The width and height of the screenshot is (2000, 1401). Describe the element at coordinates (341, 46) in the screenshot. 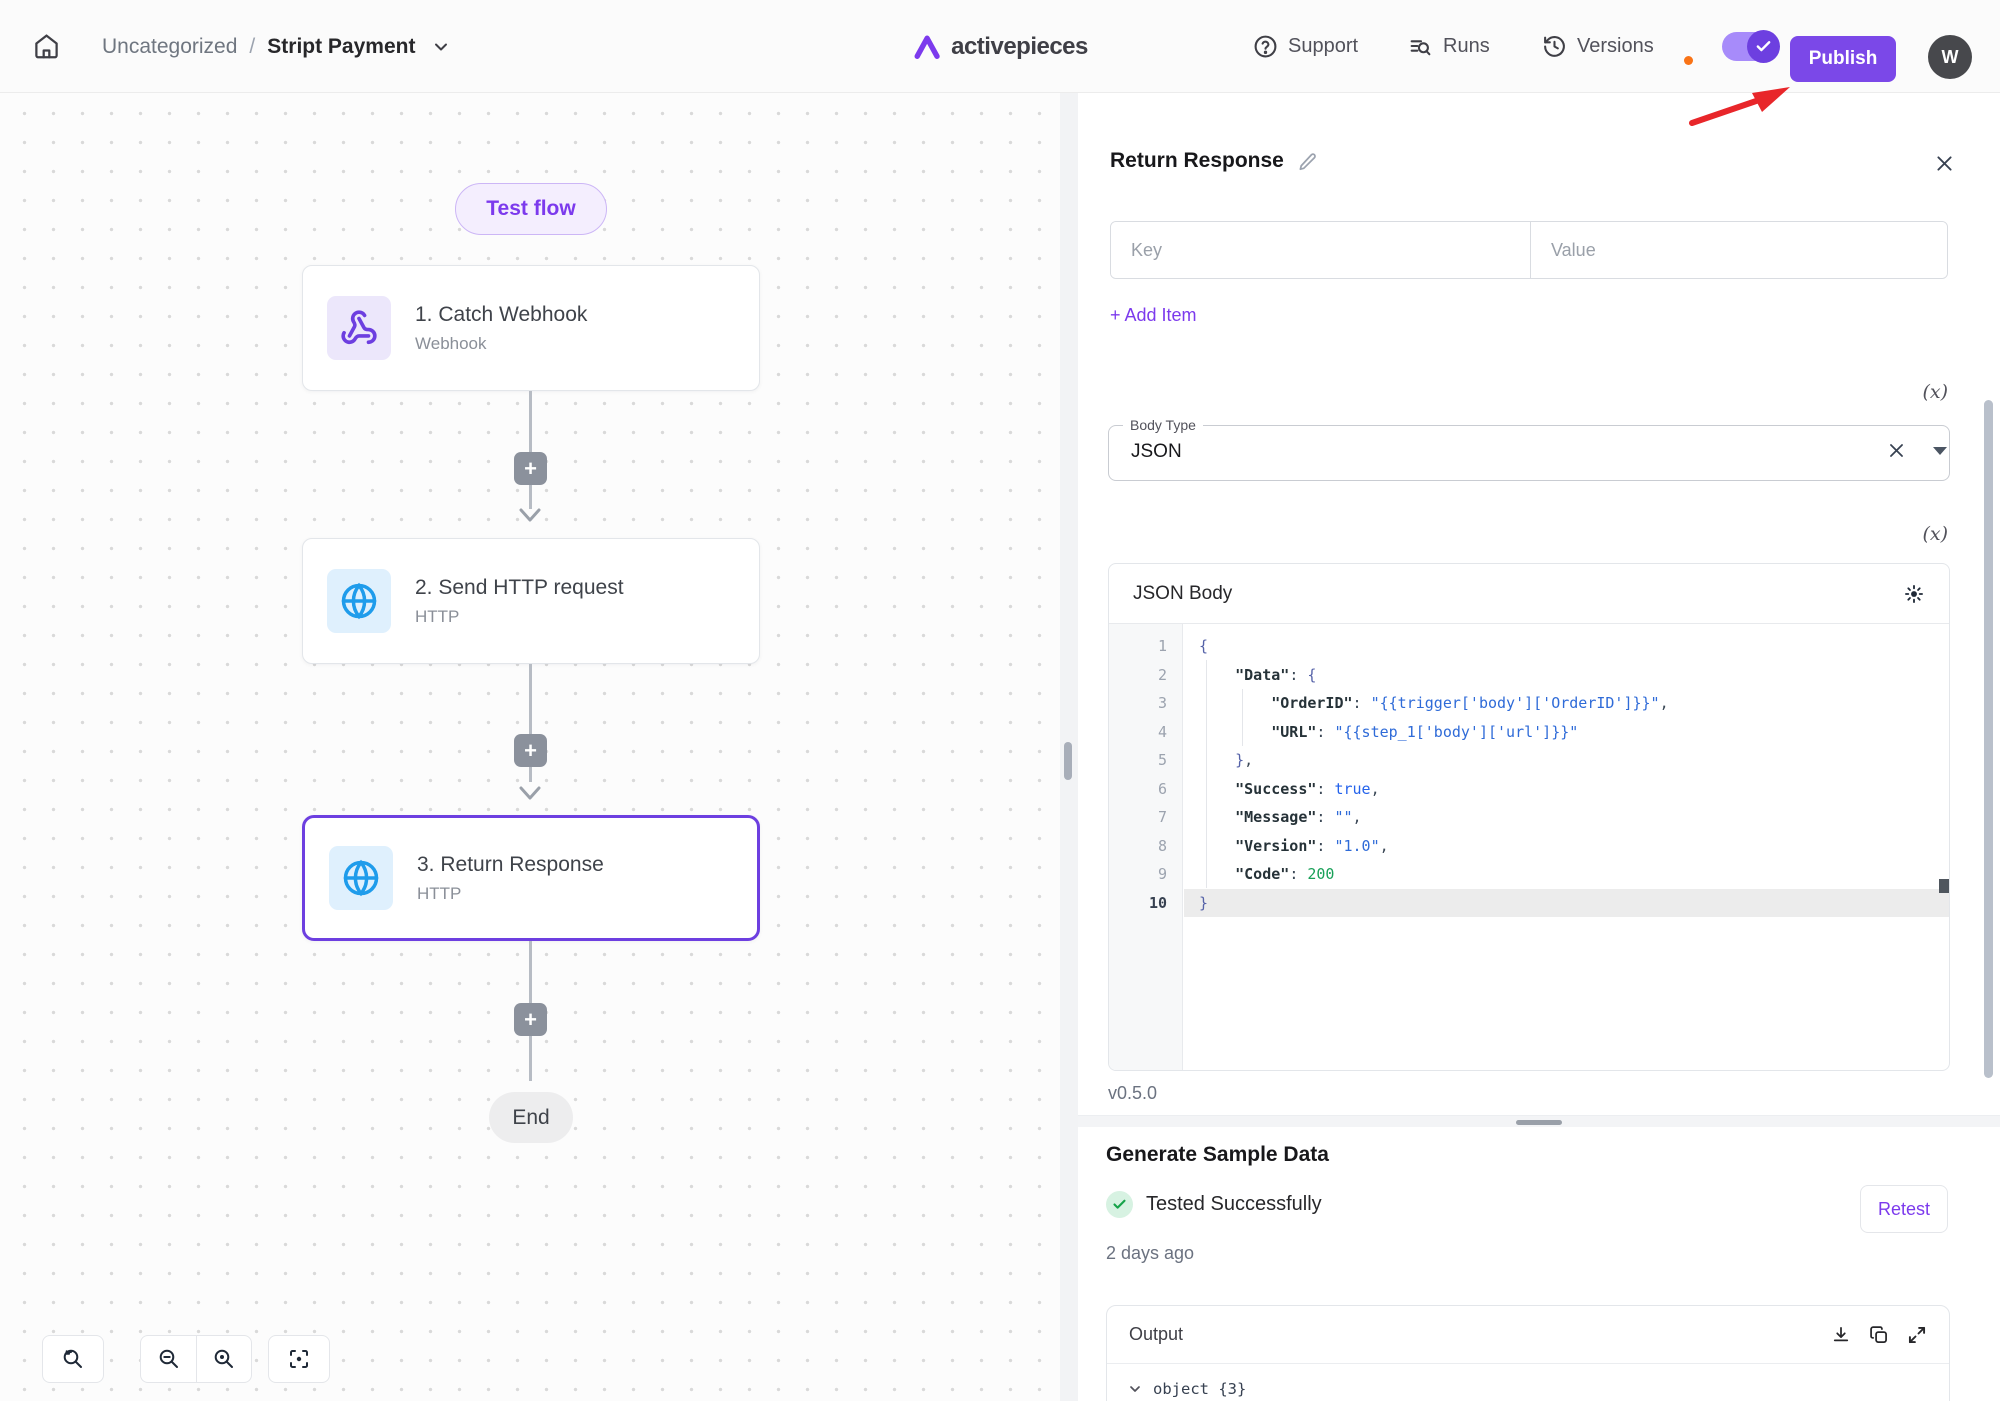

I see `flow-name: Stript Payment` at that location.